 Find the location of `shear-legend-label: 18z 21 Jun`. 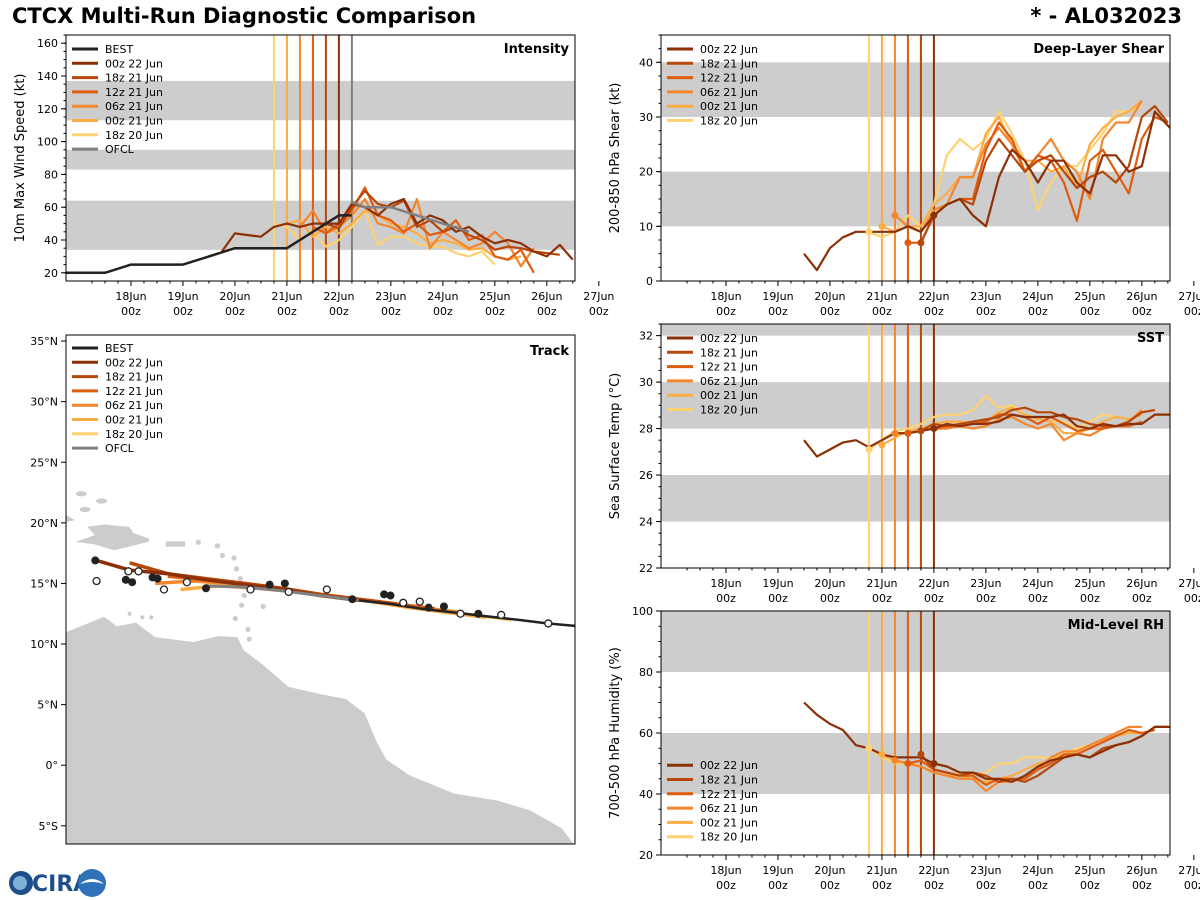

shear-legend-label: 18z 21 Jun is located at coordinates (729, 63).